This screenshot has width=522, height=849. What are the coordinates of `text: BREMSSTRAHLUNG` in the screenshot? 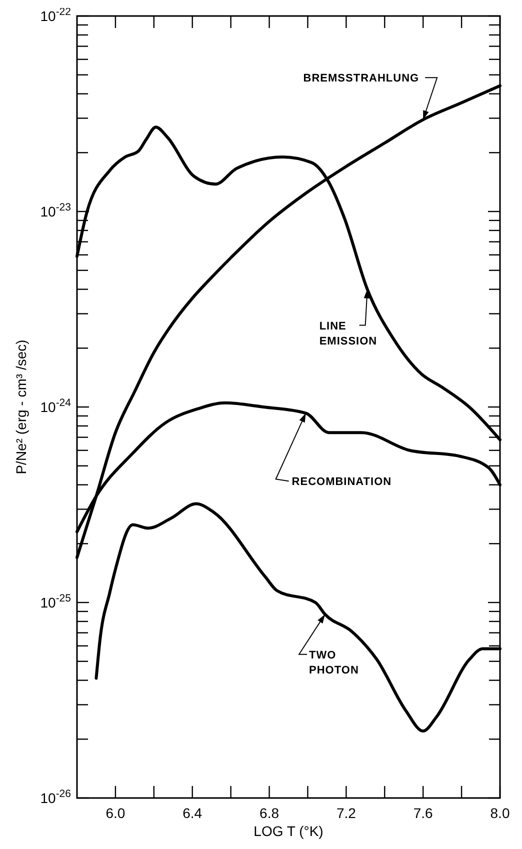 It's located at (361, 78).